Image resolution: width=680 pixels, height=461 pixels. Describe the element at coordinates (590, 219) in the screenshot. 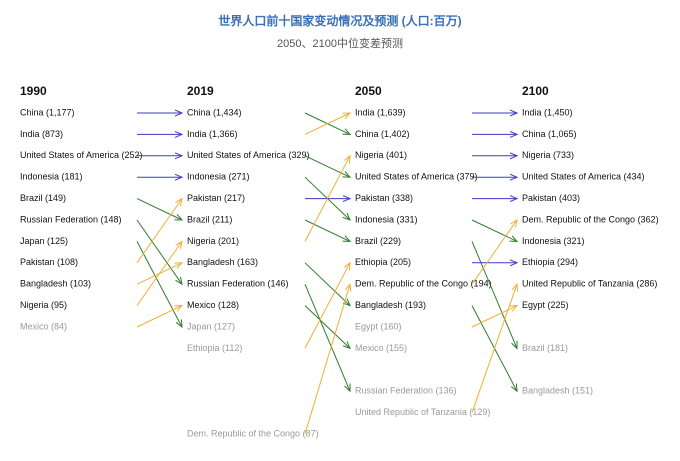

I see `country-entry: Dem. Republic of the Congo (362)` at that location.